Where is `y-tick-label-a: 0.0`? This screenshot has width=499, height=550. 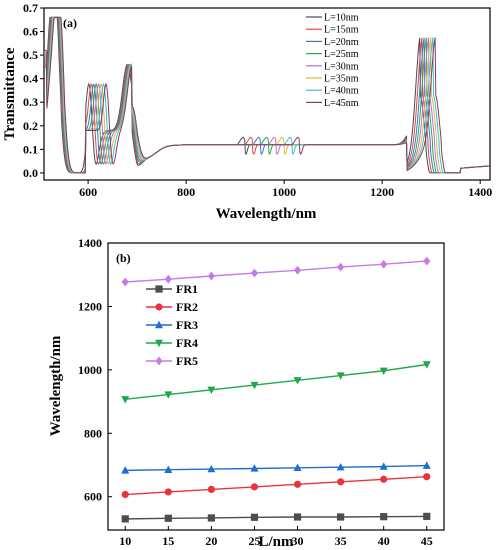 y-tick-label-a: 0.0 is located at coordinates (30, 173).